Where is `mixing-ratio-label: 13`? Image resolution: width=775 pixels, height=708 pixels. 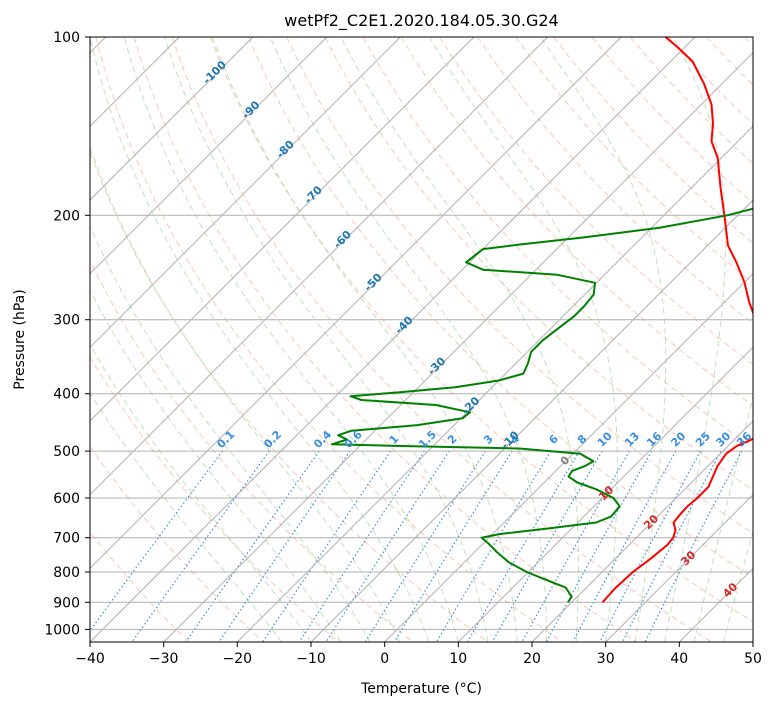 mixing-ratio-label: 13 is located at coordinates (632, 440).